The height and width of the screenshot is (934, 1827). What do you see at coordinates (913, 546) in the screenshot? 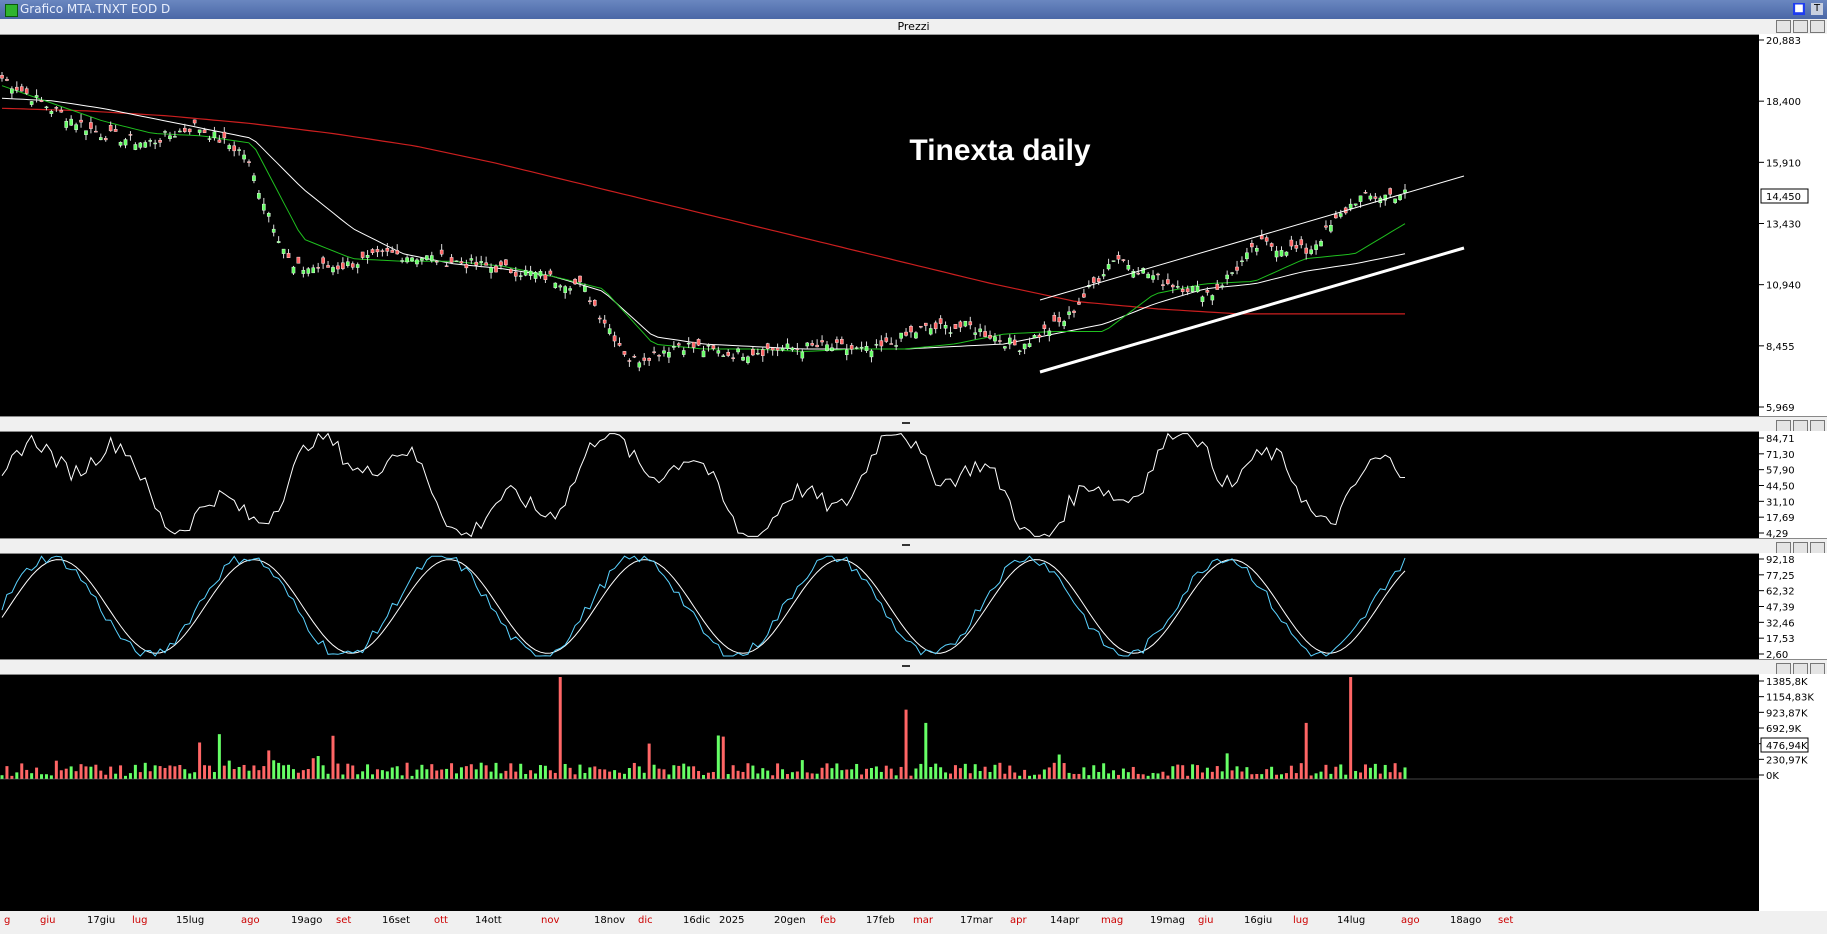
I see `stoch-pane-header` at bounding box center [913, 546].